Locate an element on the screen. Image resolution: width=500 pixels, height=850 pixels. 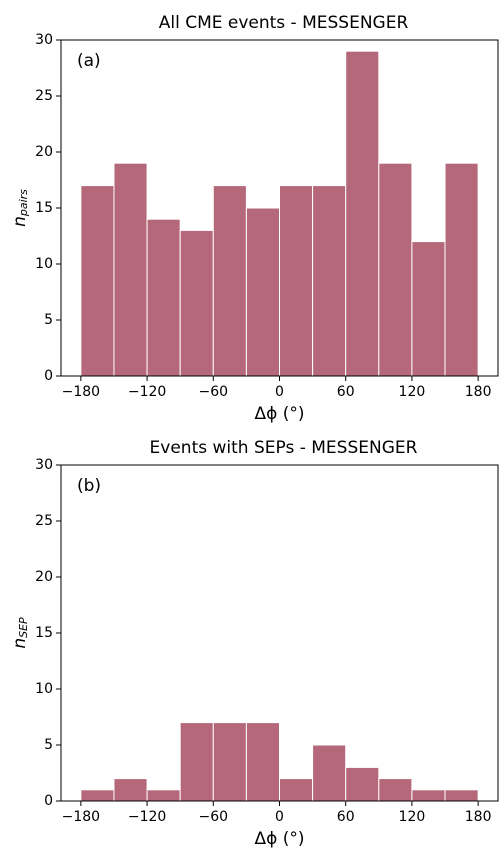
chart-title: All CME events - MESSENGER is located at coordinates (284, 23).